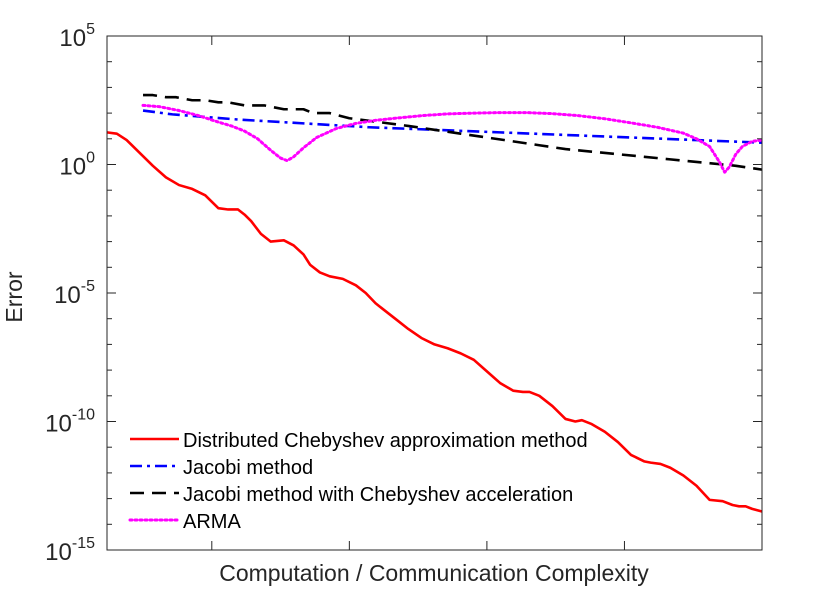 The width and height of the screenshot is (830, 612). I want to click on y-tick-label-5: 10⁻¹⁵, so click(70, 550).